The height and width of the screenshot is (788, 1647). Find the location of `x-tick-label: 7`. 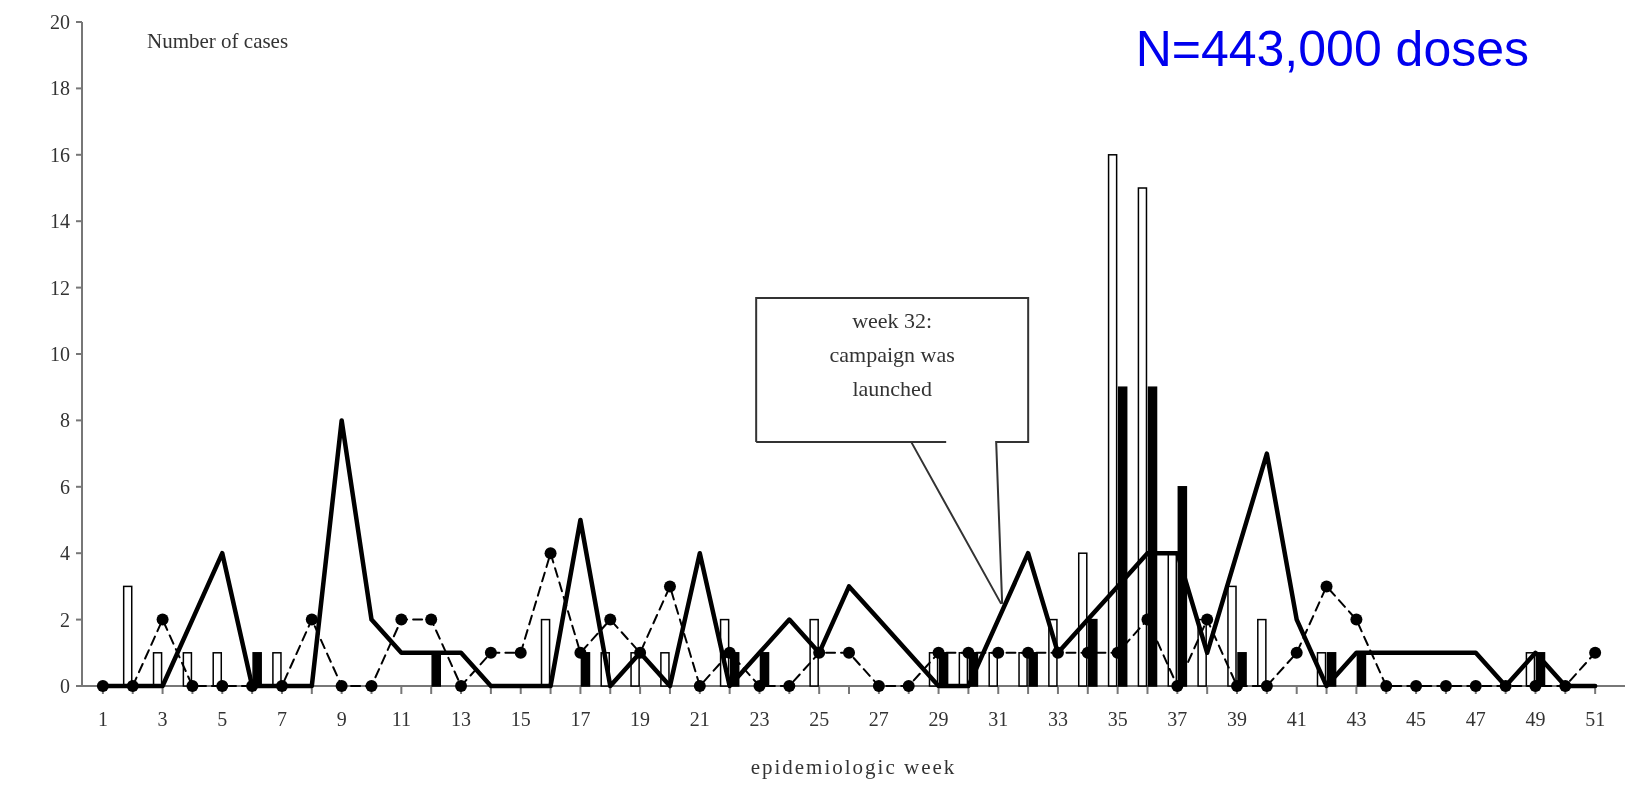

x-tick-label: 7 is located at coordinates (281, 719).